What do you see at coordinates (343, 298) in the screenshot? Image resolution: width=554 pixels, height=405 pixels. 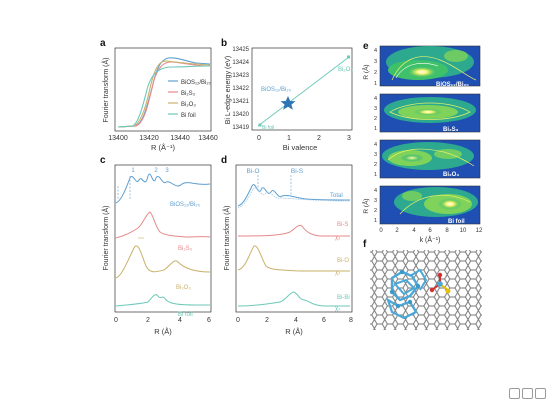 I see `d-label-bibi: Bi-Bi` at bounding box center [343, 298].